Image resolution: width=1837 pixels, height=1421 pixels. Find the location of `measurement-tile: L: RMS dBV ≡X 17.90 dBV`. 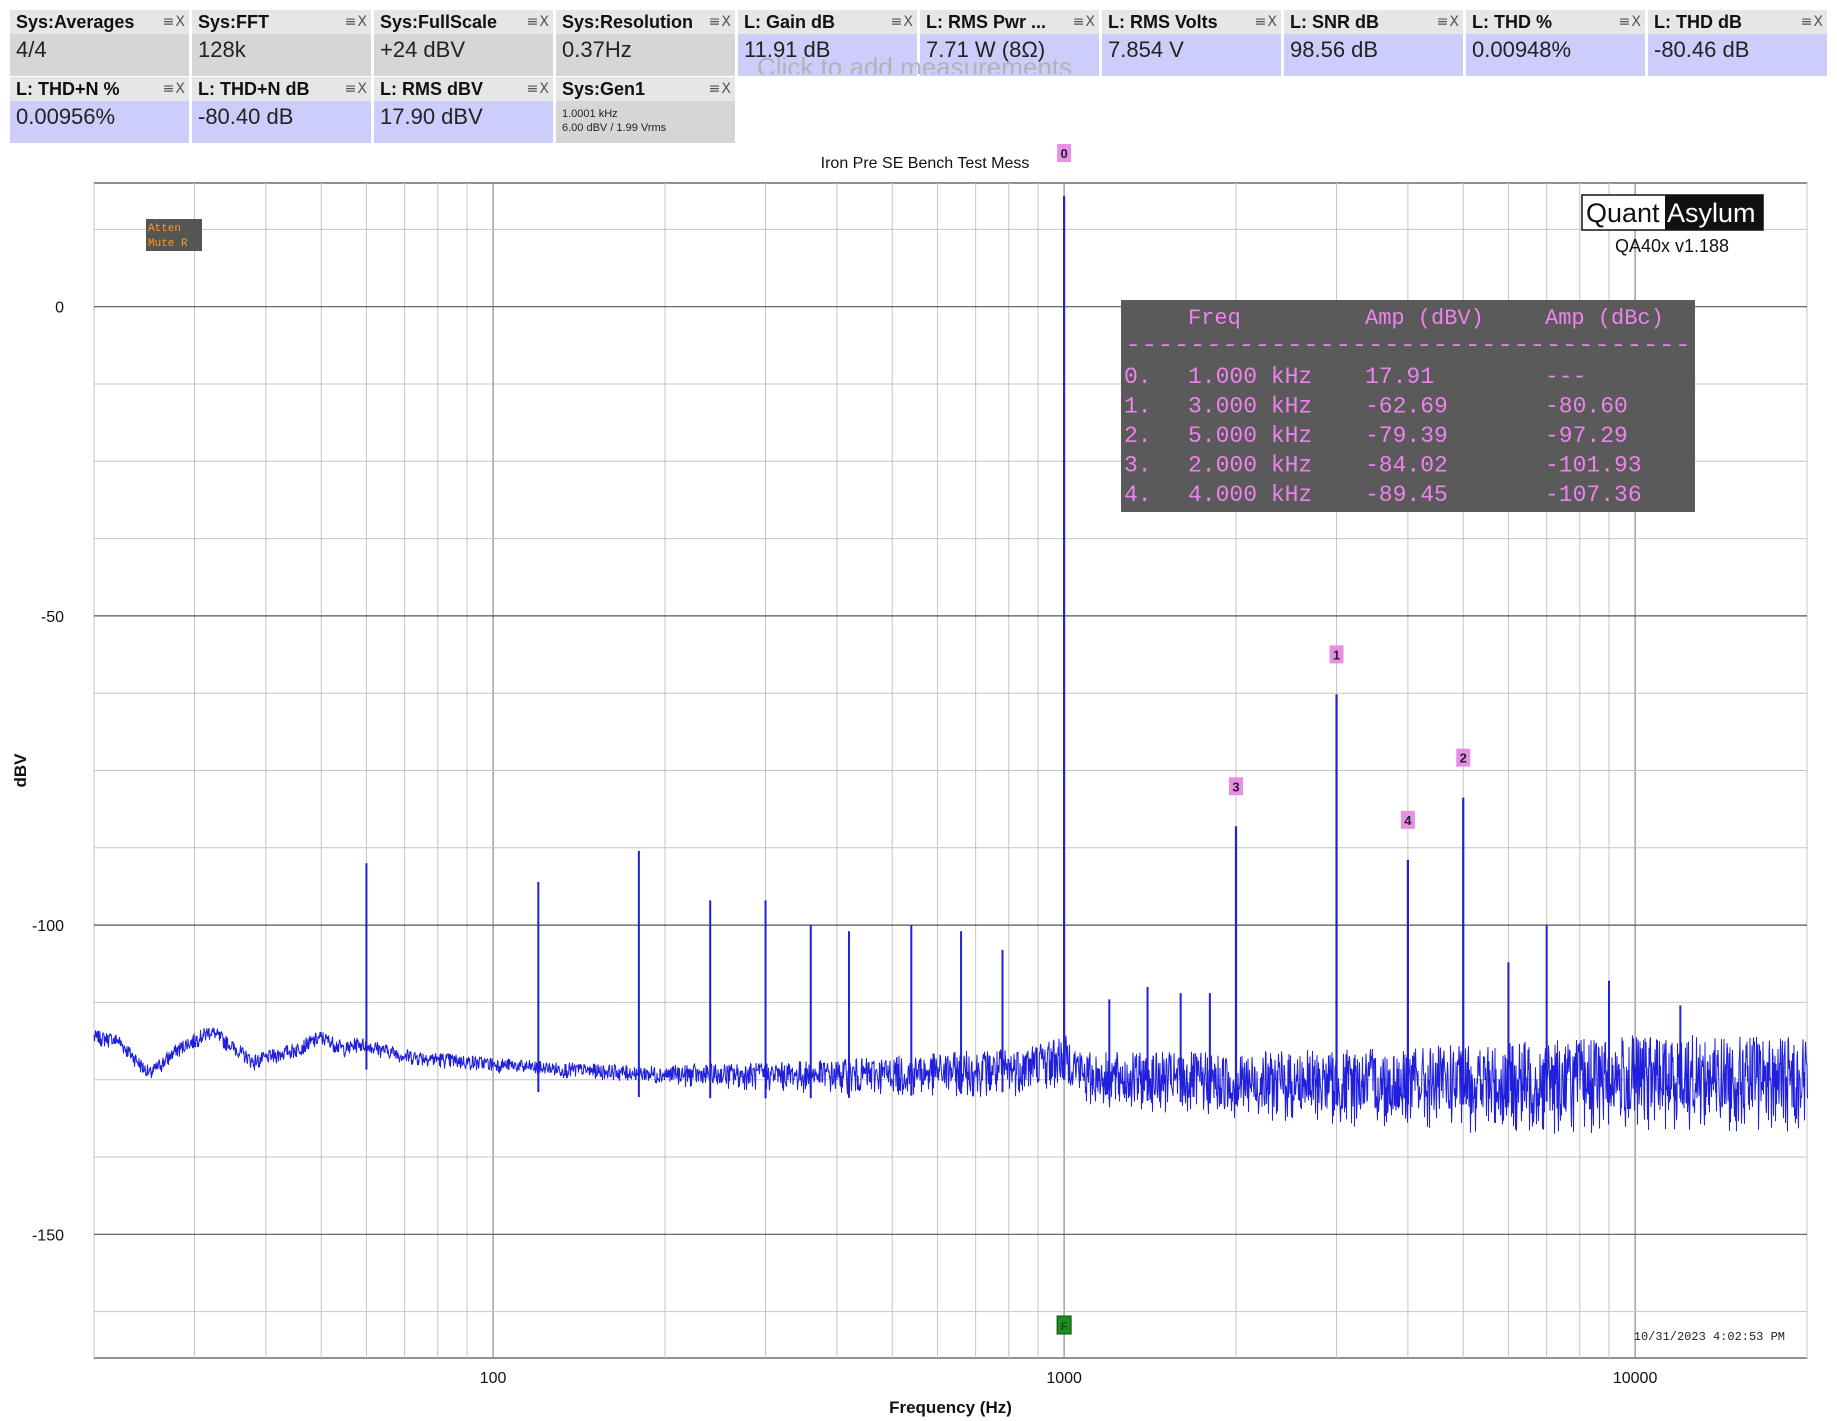

measurement-tile: L: RMS dBV ≡X 17.90 dBV is located at coordinates (463, 110).